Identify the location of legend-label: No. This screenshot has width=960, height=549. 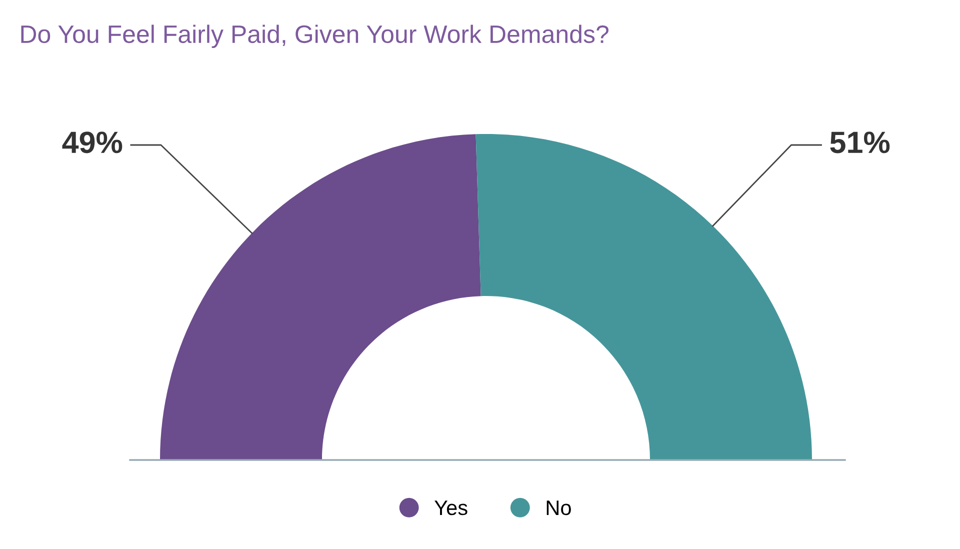
(558, 508).